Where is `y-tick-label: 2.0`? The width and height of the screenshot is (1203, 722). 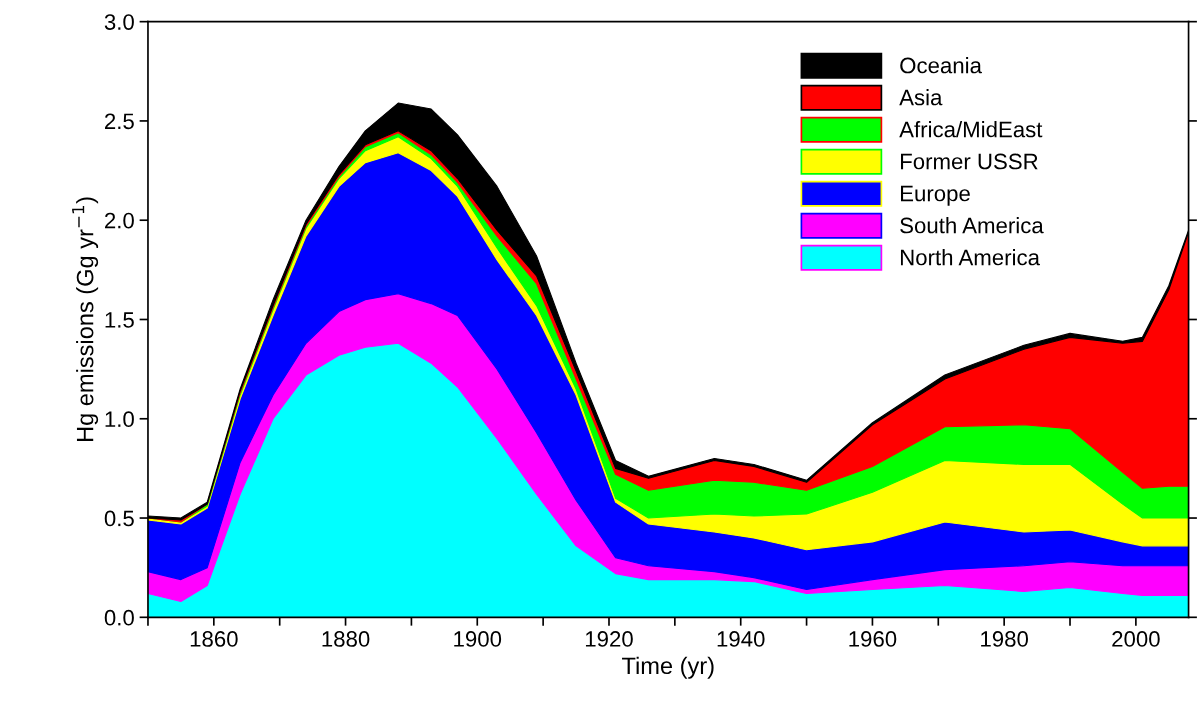
y-tick-label: 2.0 is located at coordinates (119, 220).